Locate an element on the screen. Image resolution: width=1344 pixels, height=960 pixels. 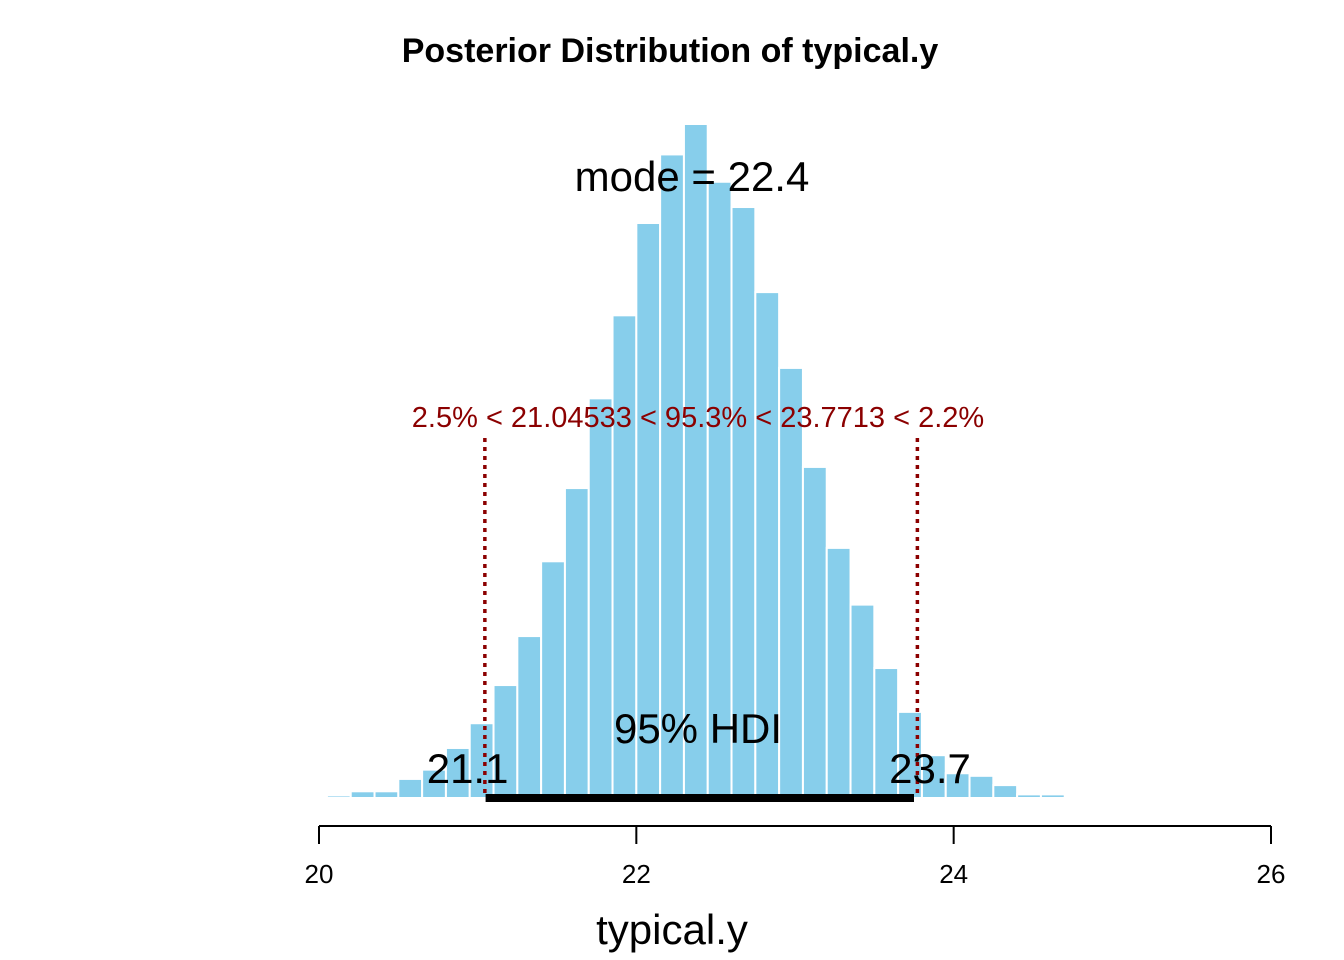
x-tick-label: 22 is located at coordinates (636, 874).